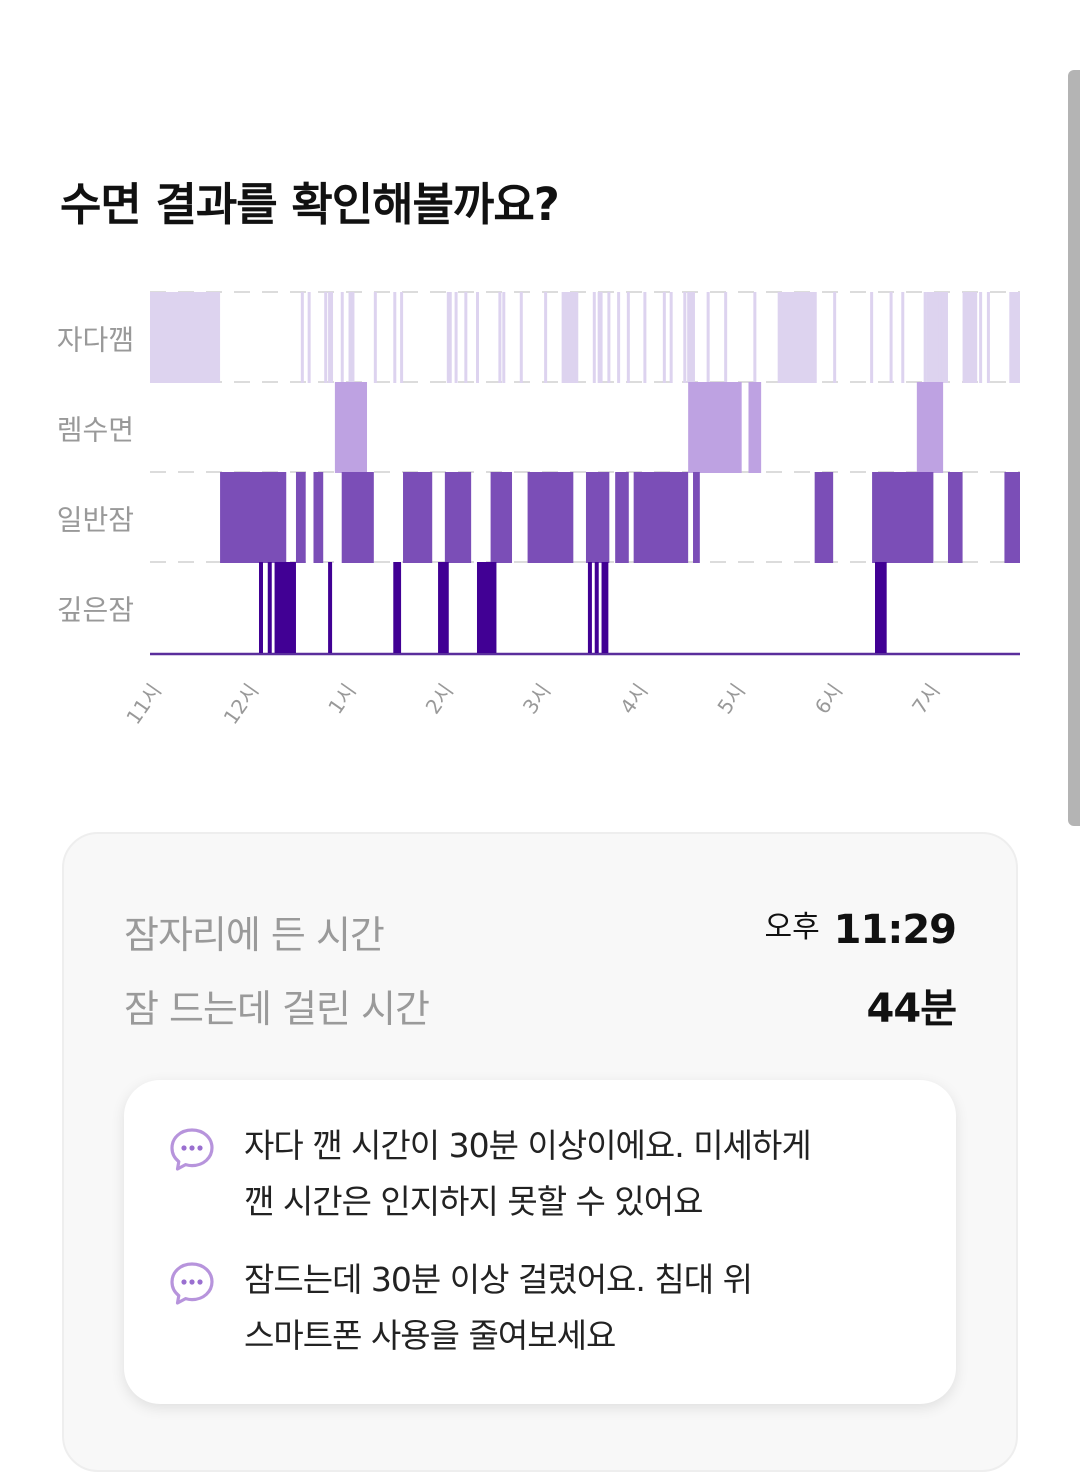 This screenshot has height=1472, width=1080. Describe the element at coordinates (895, 930) in the screenshot. I see `bedtime-time: 11:29` at that location.